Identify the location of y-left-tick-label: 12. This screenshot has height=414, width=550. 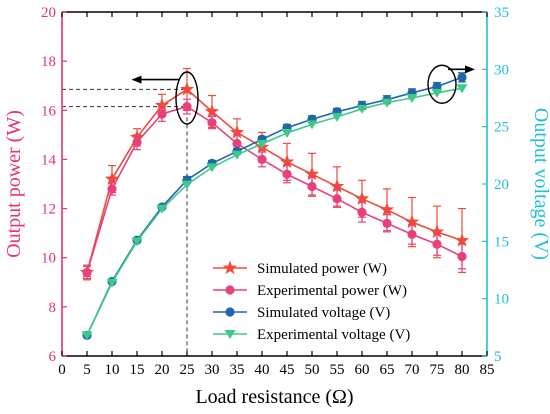
(48, 210).